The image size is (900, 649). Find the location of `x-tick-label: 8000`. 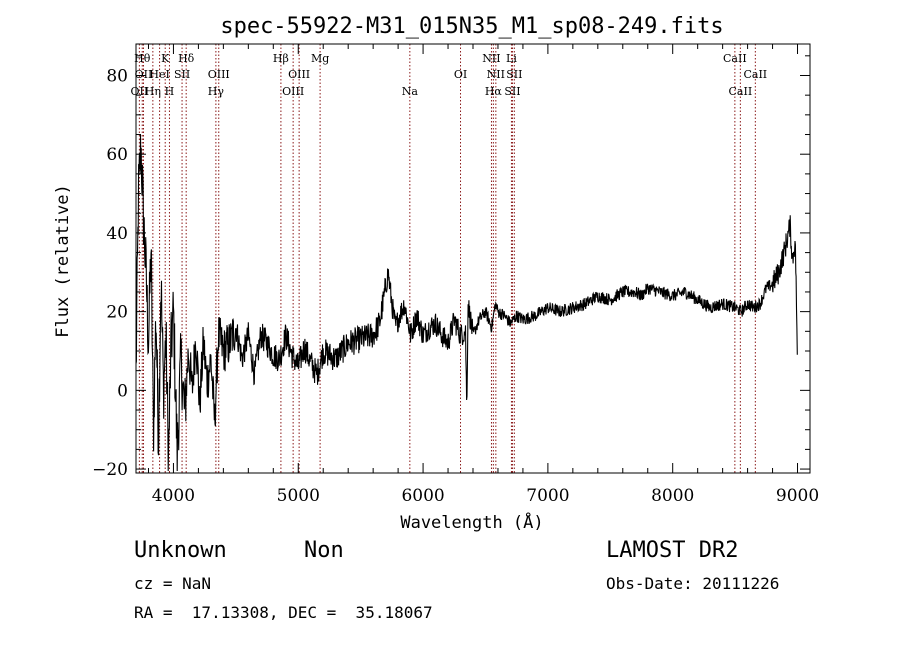

x-tick-label: 8000 is located at coordinates (672, 496).